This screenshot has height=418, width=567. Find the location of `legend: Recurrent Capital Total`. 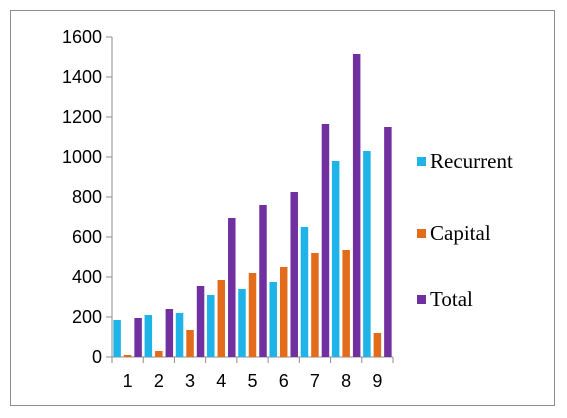

legend: Recurrent Capital Total is located at coordinates (465, 230).